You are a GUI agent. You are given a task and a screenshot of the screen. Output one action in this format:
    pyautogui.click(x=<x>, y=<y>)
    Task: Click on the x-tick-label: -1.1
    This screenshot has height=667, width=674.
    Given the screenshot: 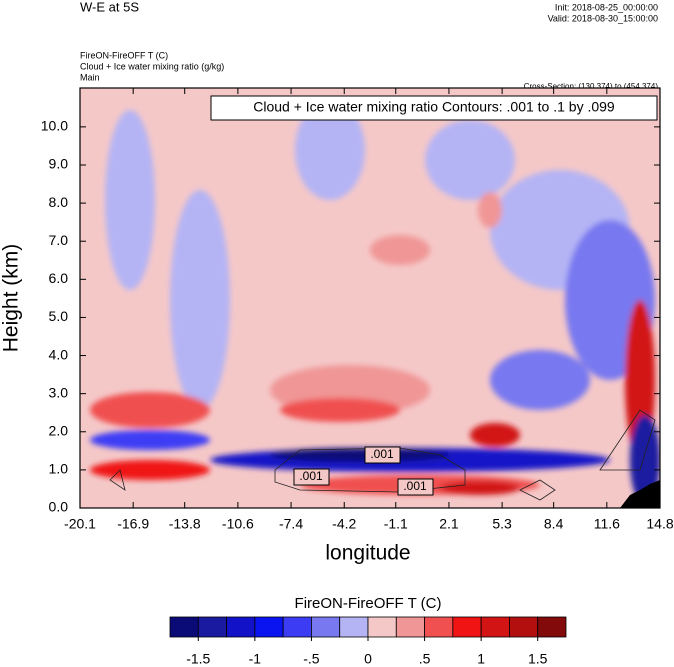 What is the action you would take?
    pyautogui.click(x=396, y=524)
    